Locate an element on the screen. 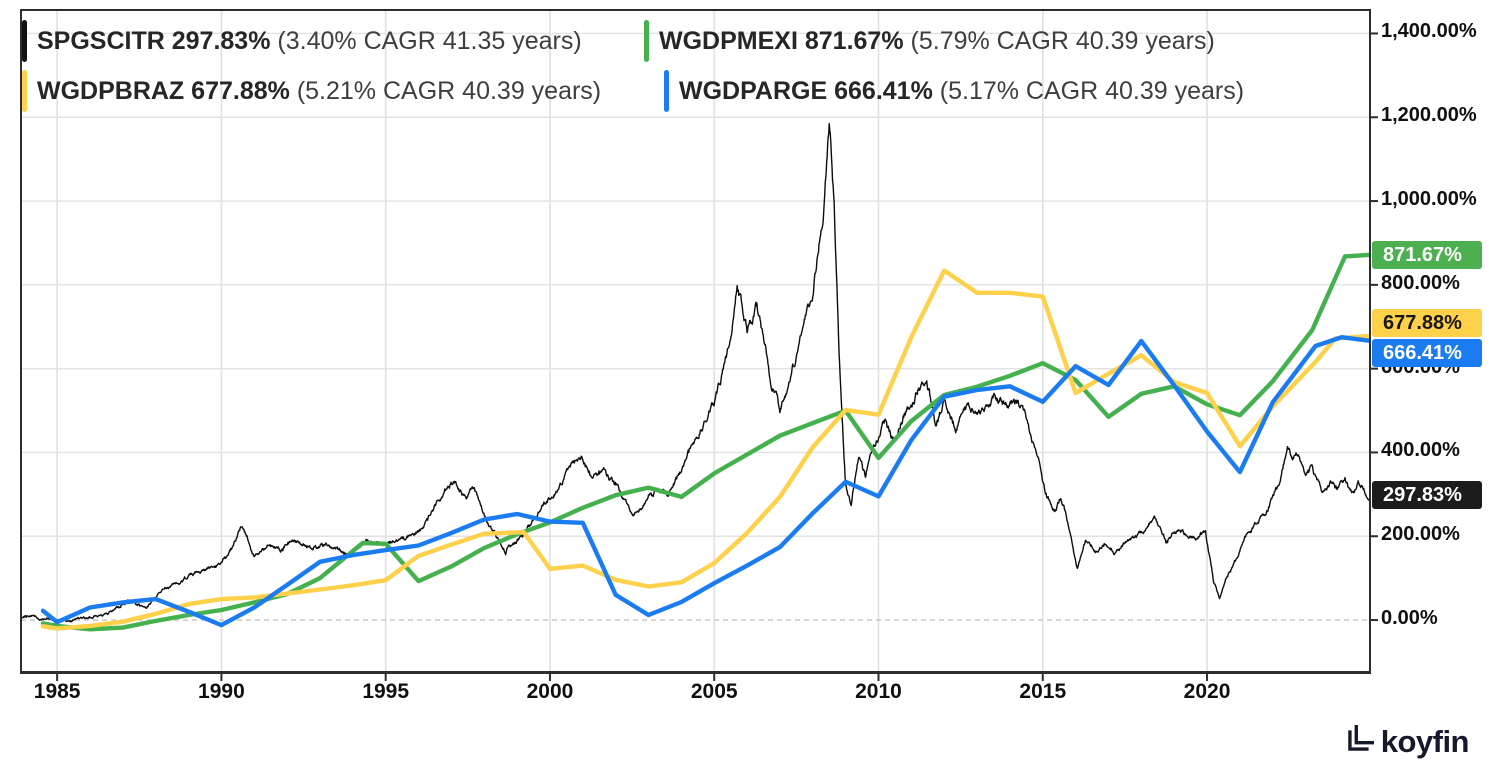 This screenshot has width=1489, height=769. koyfin-logo-icon is located at coordinates (1360, 738).